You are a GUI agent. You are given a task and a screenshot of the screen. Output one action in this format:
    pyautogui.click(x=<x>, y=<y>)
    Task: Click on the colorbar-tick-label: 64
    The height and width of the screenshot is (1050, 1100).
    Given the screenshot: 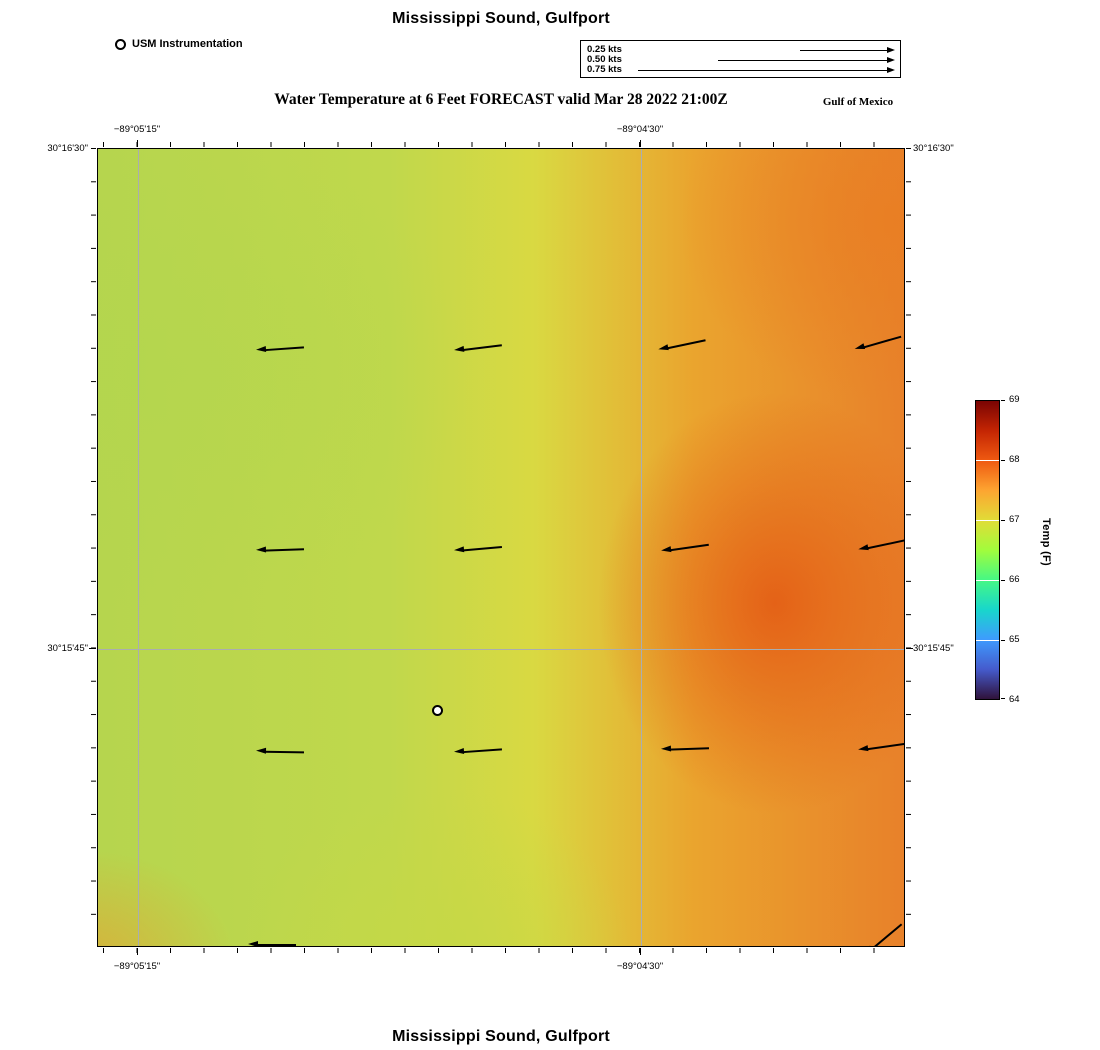 What is the action you would take?
    pyautogui.click(x=1014, y=699)
    